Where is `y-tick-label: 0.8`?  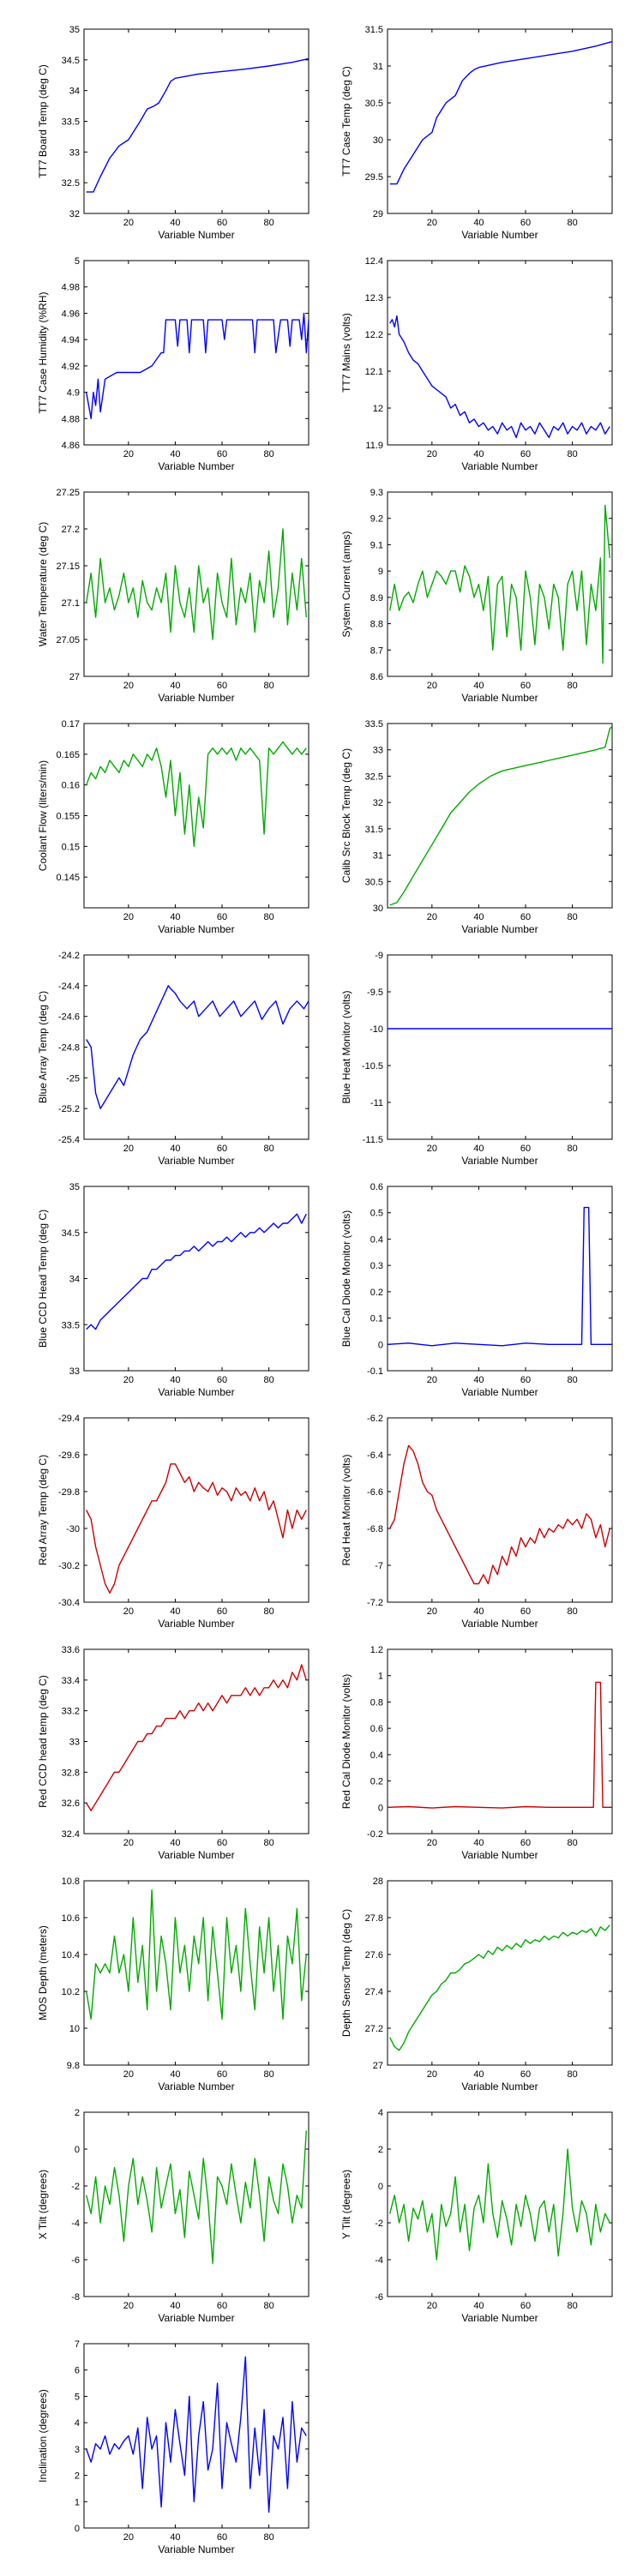
y-tick-label: 0.8 is located at coordinates (376, 1702).